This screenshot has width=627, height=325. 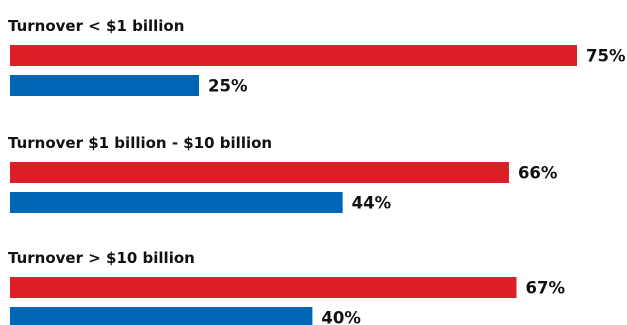 I want to click on data-label: 75%, so click(x=606, y=56).